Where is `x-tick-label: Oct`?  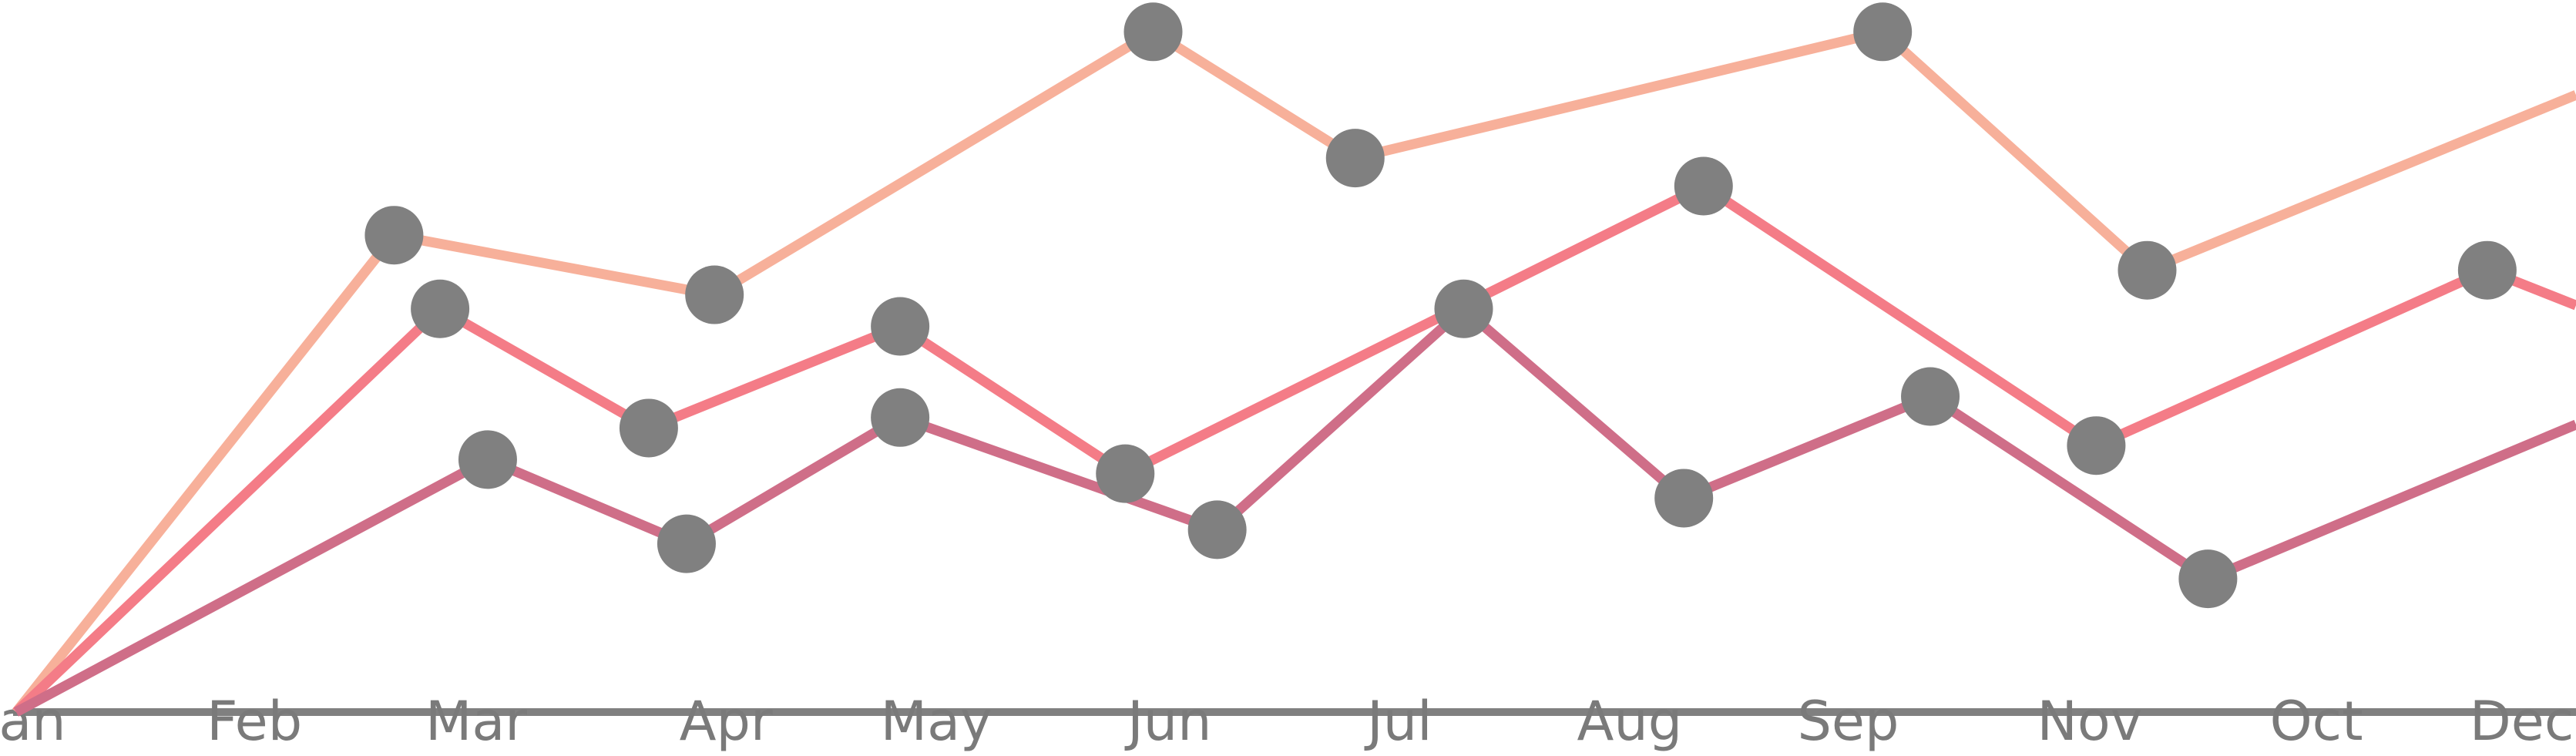 x-tick-label: Oct is located at coordinates (2316, 722).